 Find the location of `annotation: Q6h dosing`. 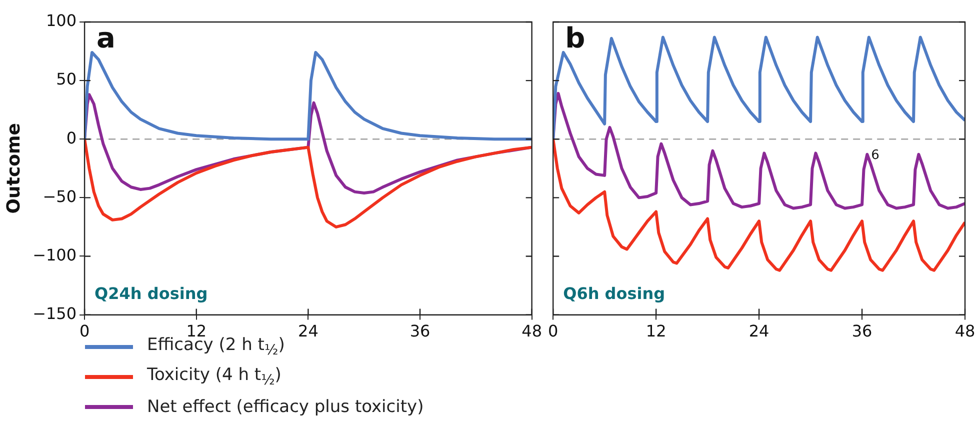

annotation: Q6h dosing is located at coordinates (614, 293).